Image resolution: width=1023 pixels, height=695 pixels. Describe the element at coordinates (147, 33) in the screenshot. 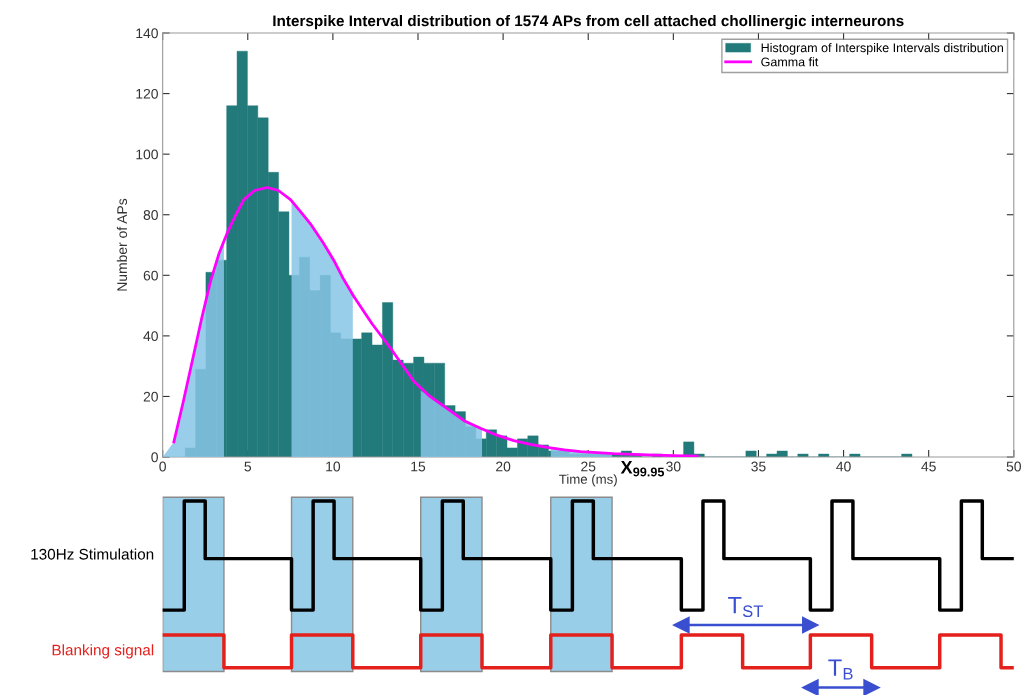

I see `y-tick-label: 140` at that location.